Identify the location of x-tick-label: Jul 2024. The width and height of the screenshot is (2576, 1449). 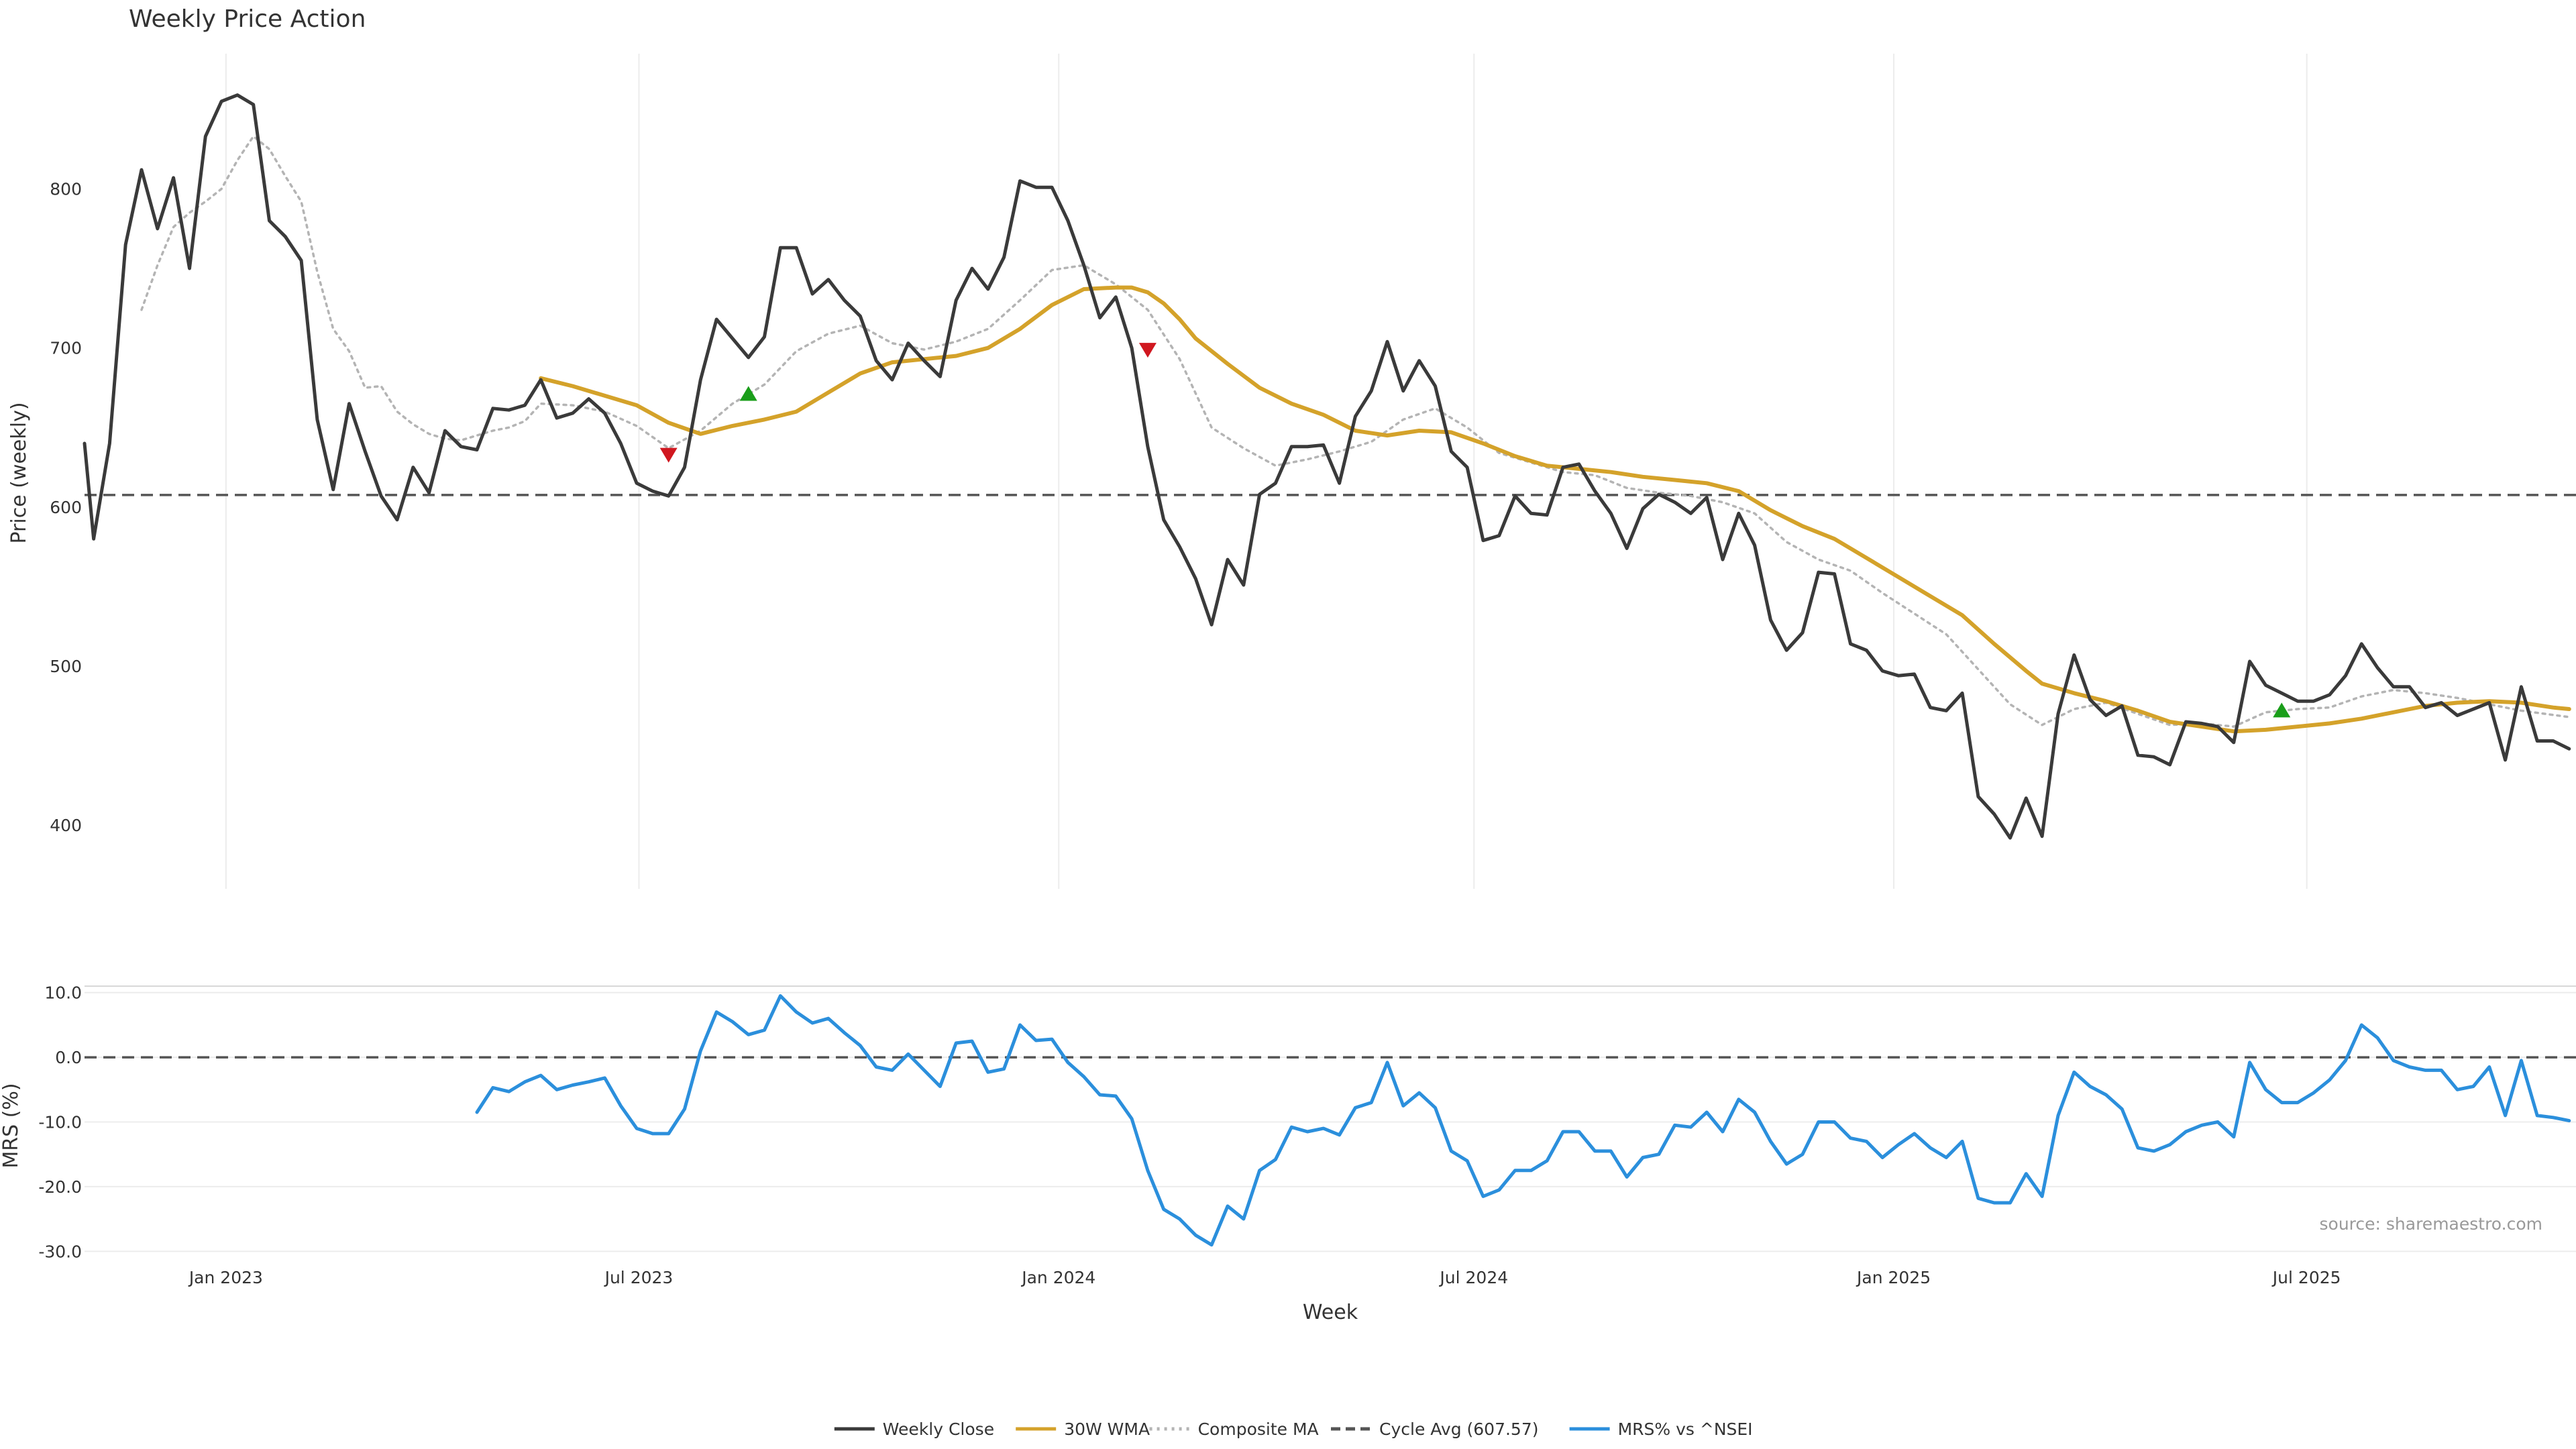
(1473, 1277).